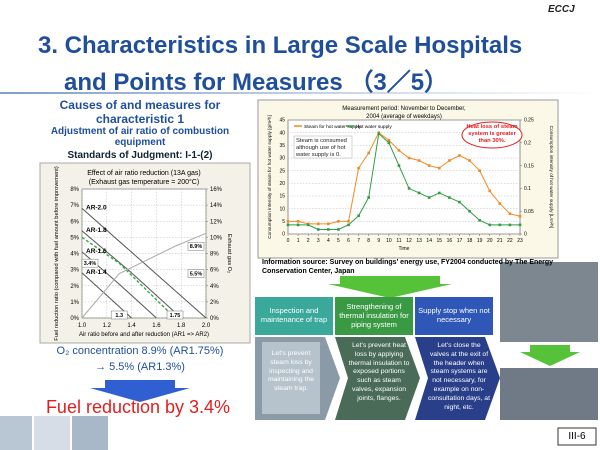 This screenshot has width=600, height=450. I want to click on annotation: 5.5%, so click(196, 275).